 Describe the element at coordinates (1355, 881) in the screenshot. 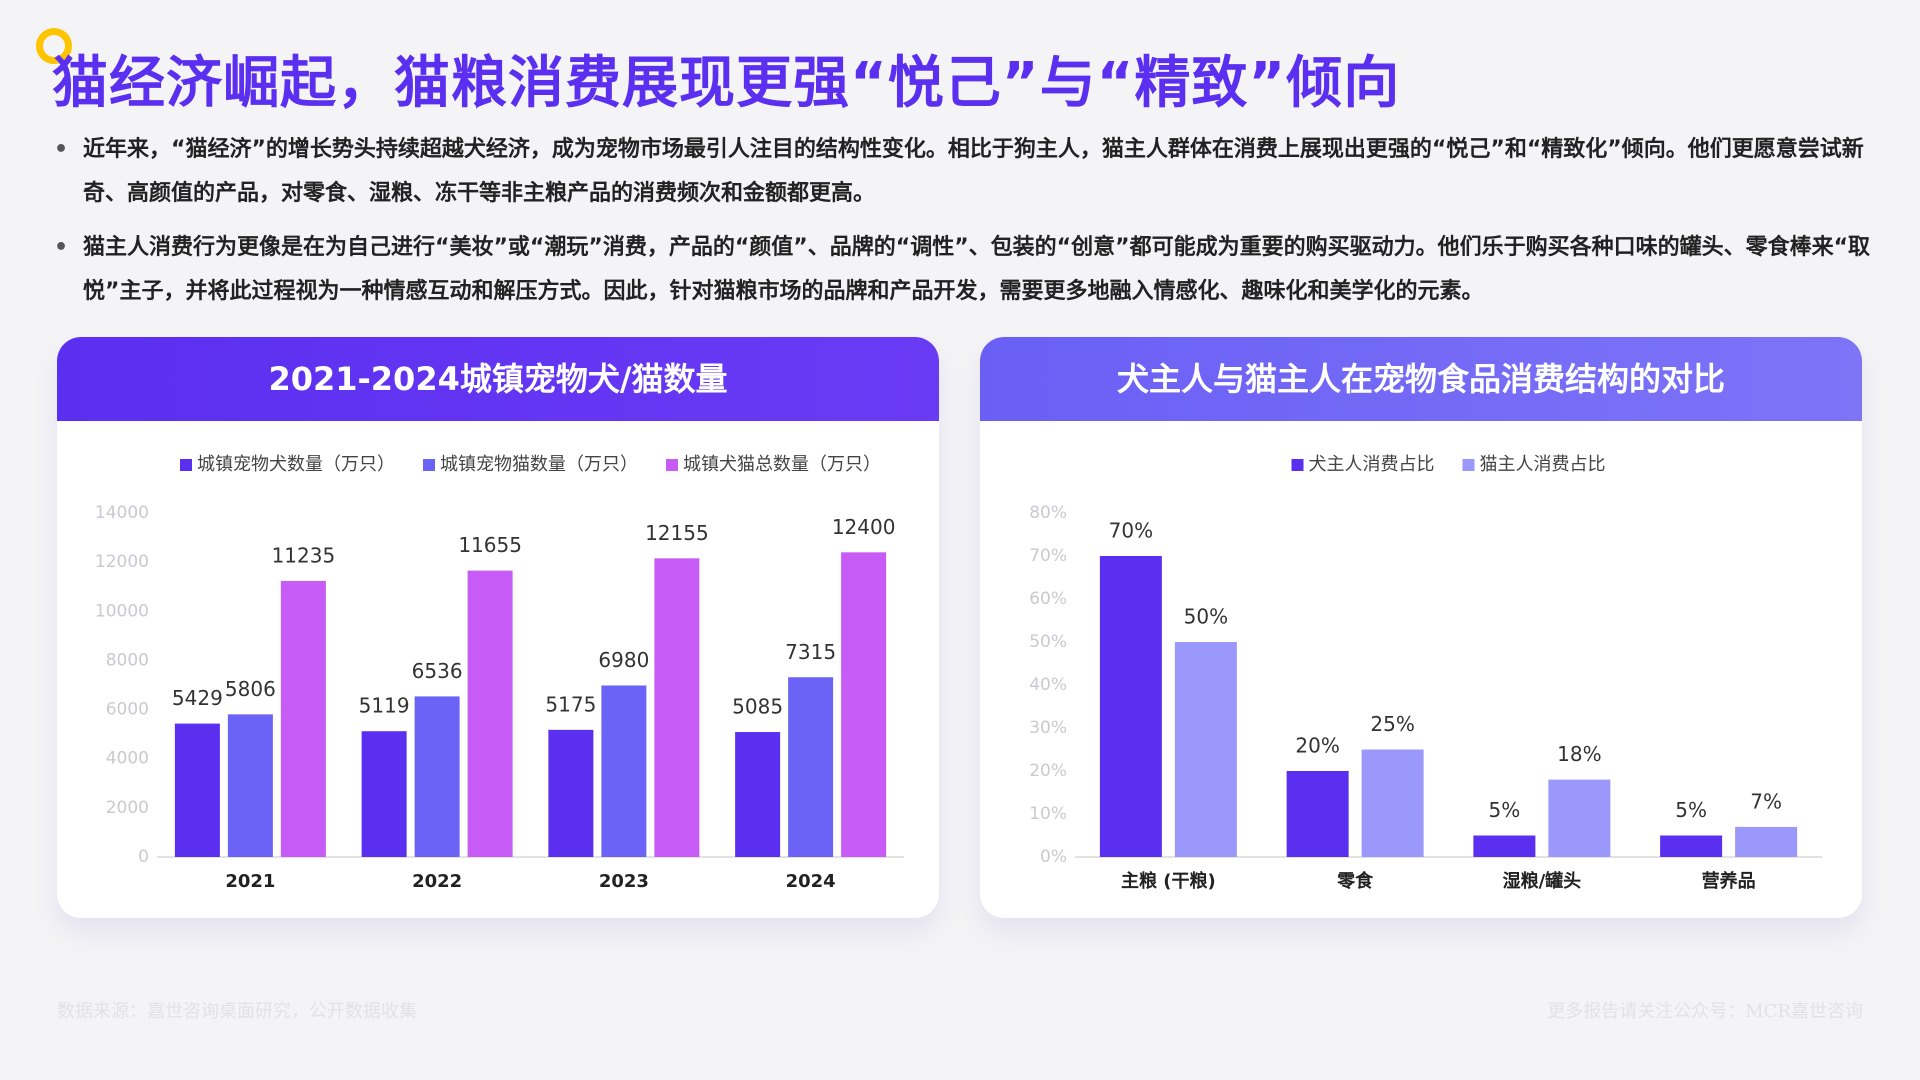

I see `x-tick-label: 零食` at that location.